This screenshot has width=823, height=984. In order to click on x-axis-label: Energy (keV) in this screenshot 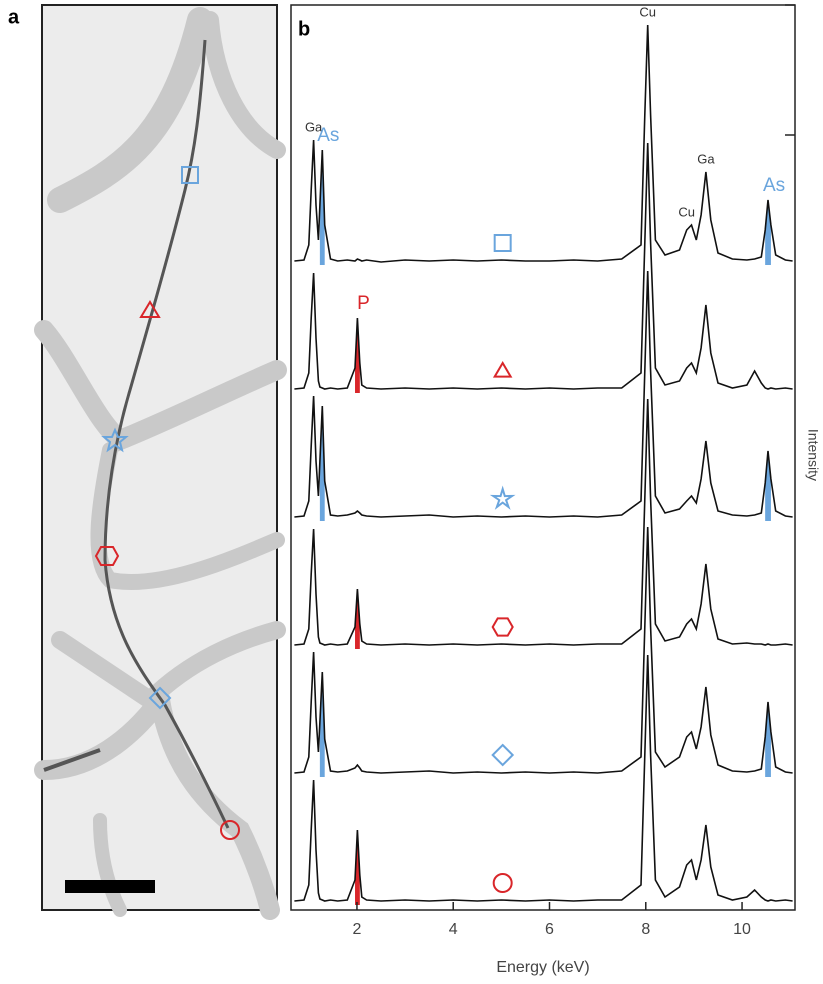, I will do `click(542, 967)`.